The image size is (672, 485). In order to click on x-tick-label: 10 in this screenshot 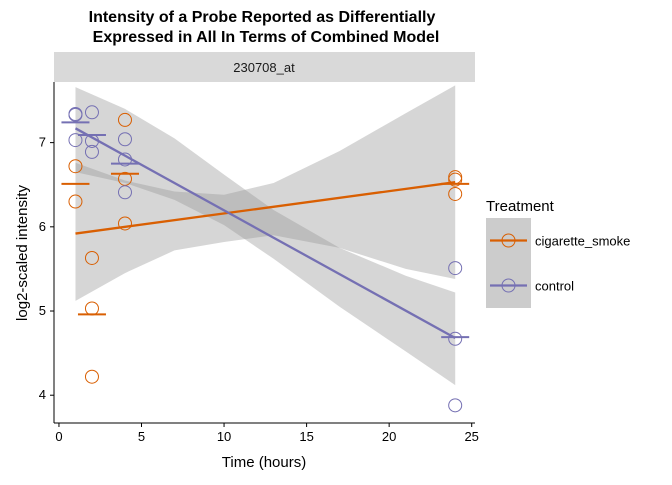, I will do `click(224, 436)`.